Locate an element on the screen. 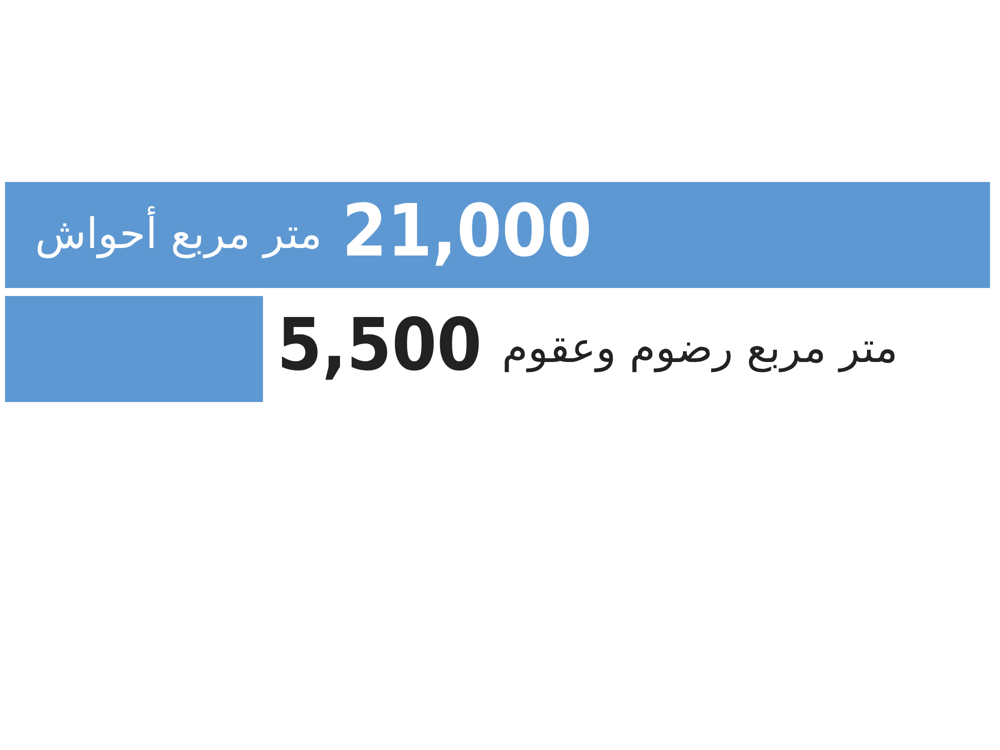 The width and height of the screenshot is (1000, 750). y-tick-label: متر مربع أحواش is located at coordinates (178, 232).